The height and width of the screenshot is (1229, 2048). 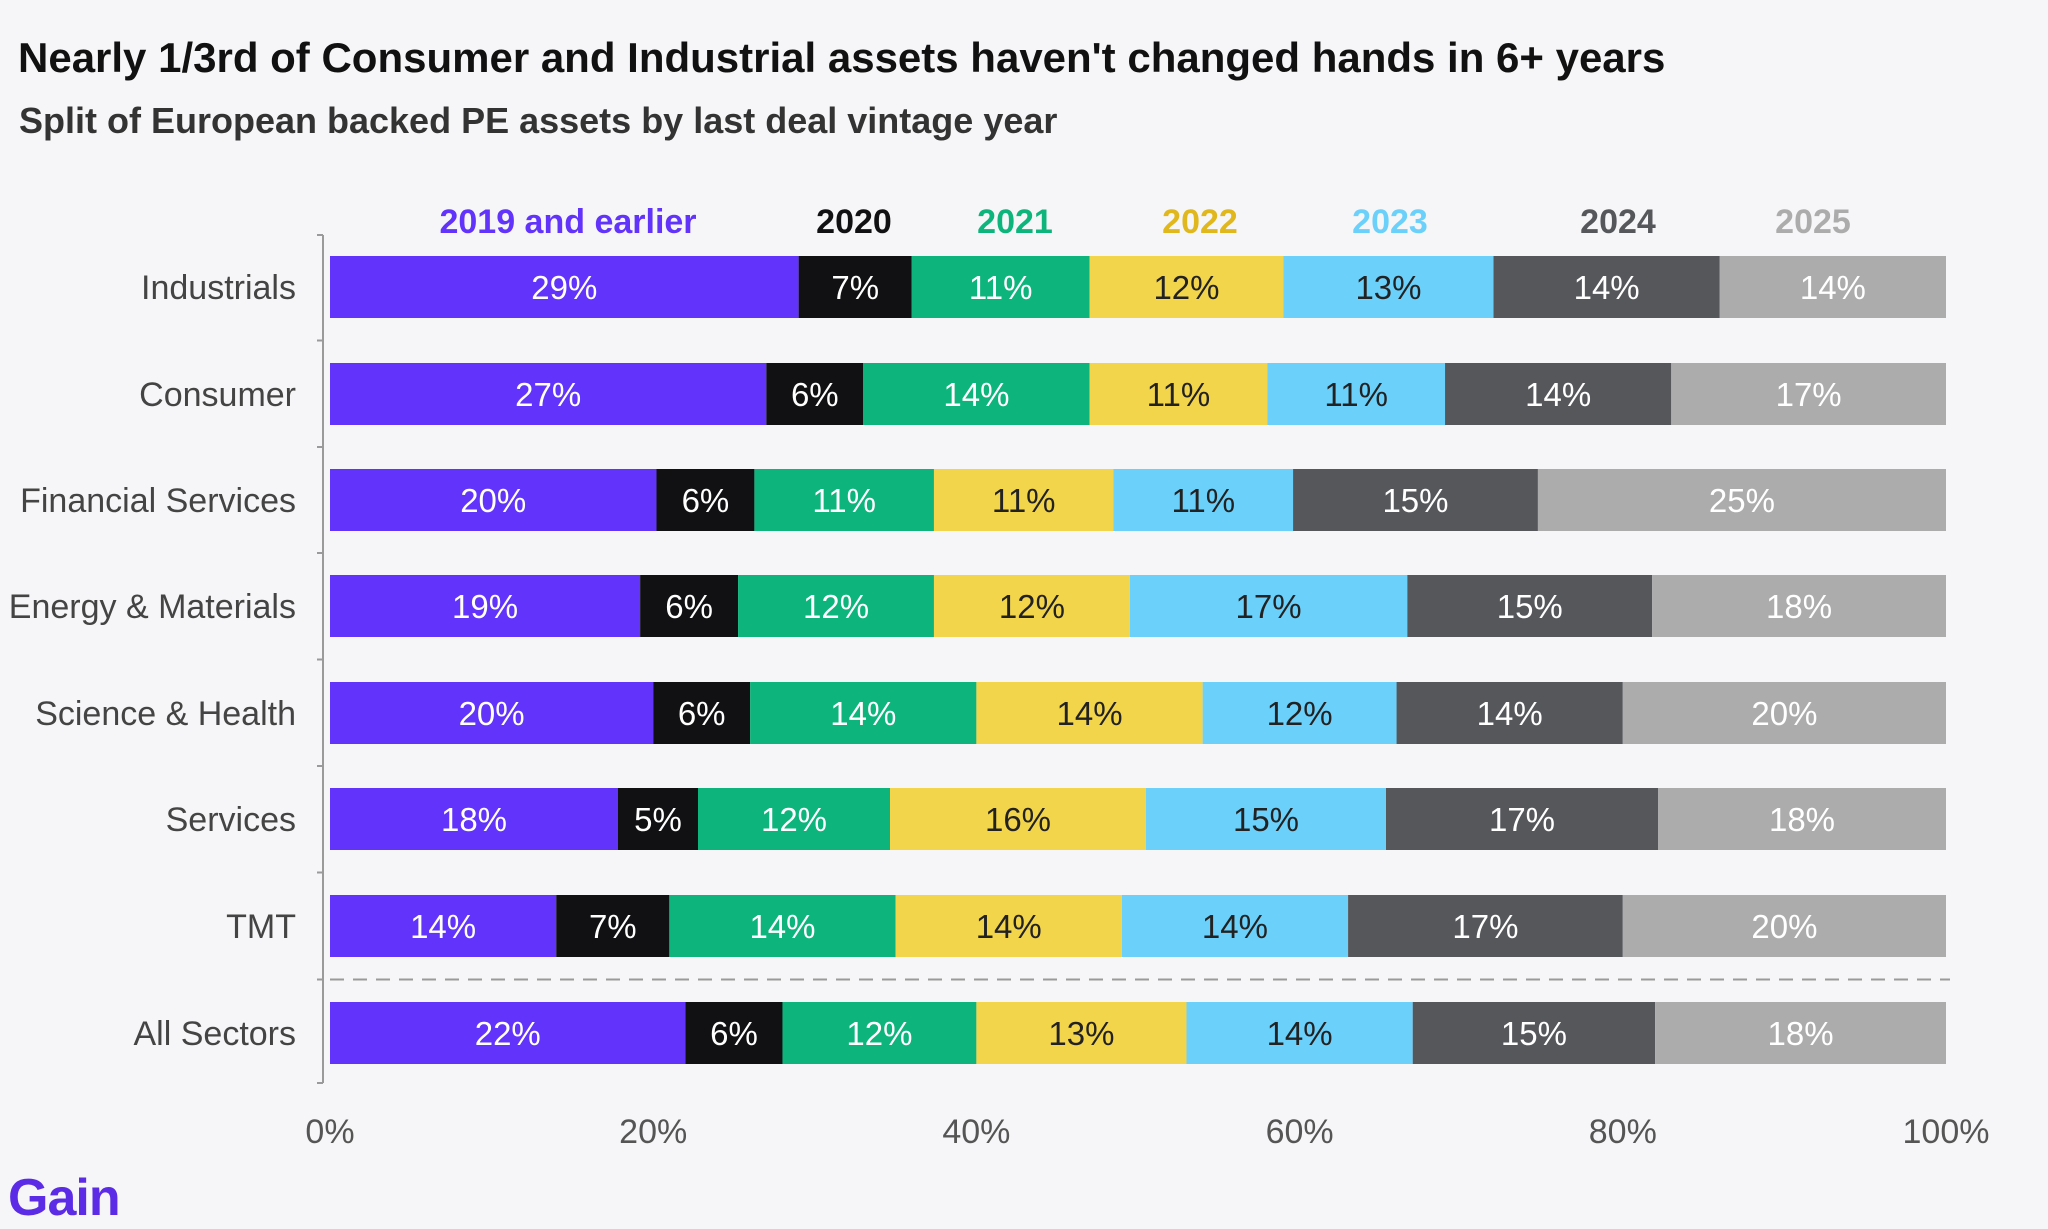 I want to click on data-label-industrials-2021: 11%, so click(x=1001, y=287).